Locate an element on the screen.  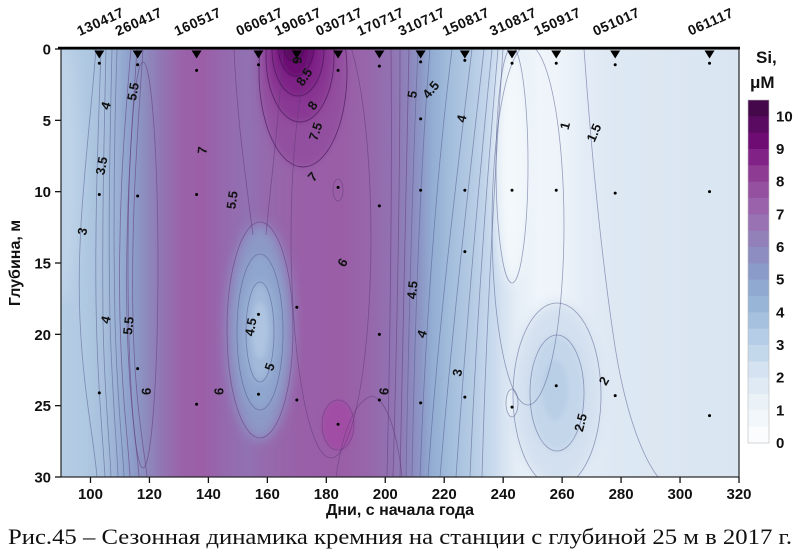
date-label: 170717 is located at coordinates (380, 21).